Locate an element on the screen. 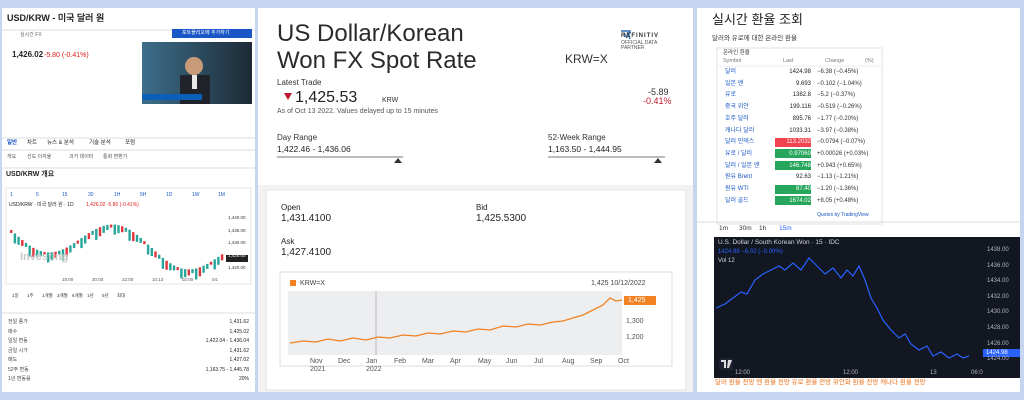 The height and width of the screenshot is (400, 1024). change: −5.2 (−0.37%) is located at coordinates (836, 95).